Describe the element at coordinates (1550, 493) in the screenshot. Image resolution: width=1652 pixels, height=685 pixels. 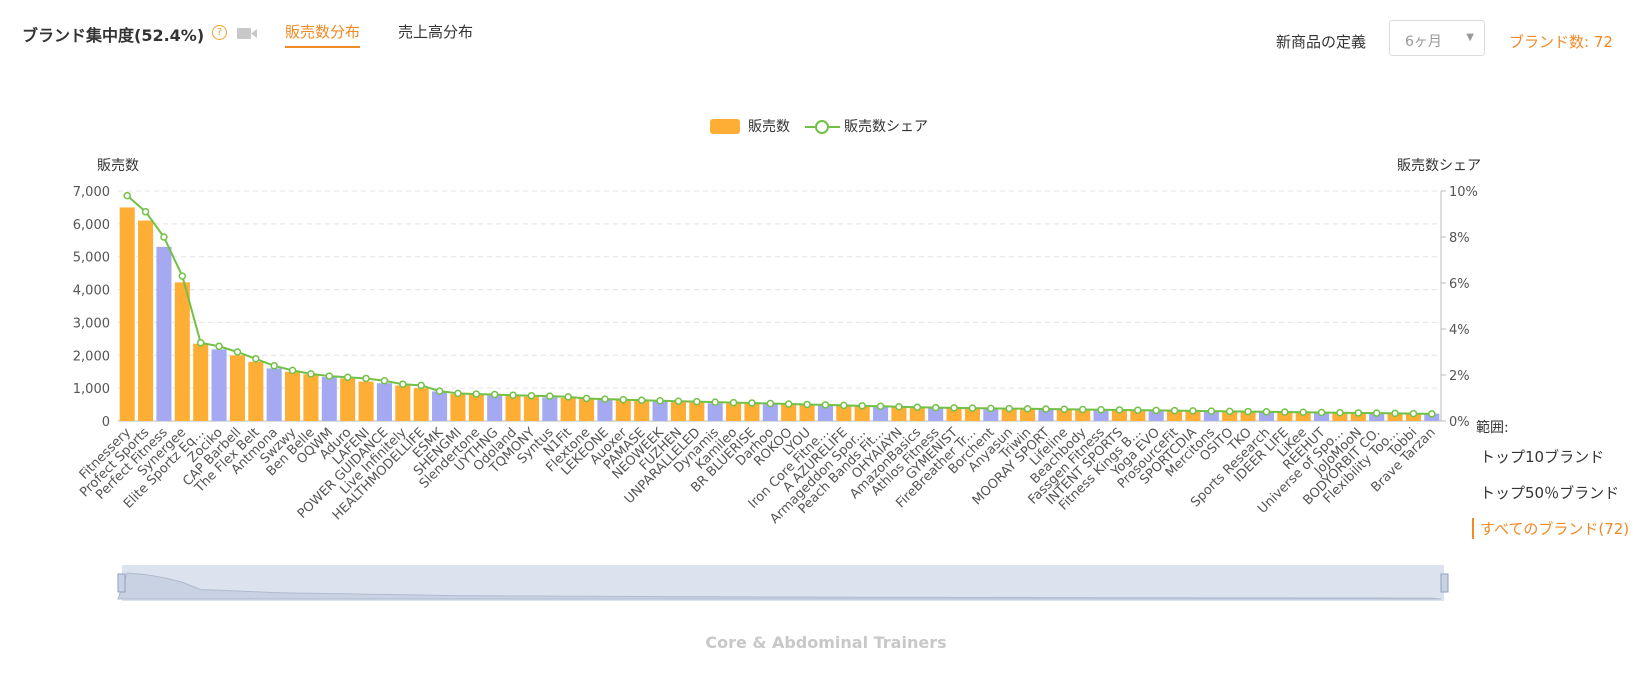
I see `range-top50: トップ50％ブランド` at that location.